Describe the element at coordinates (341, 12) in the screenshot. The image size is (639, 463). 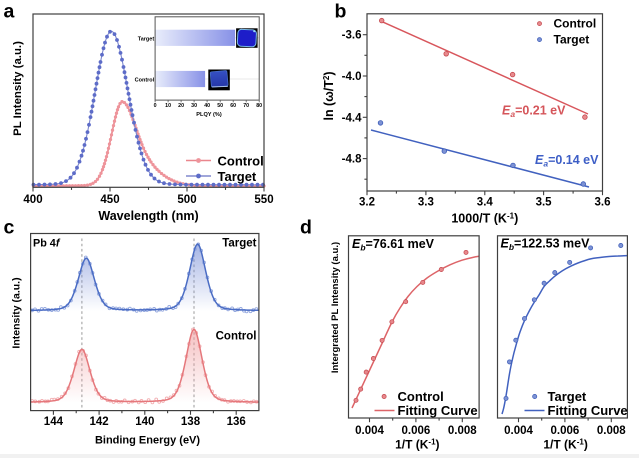
I see `svg-text: b` at that location.